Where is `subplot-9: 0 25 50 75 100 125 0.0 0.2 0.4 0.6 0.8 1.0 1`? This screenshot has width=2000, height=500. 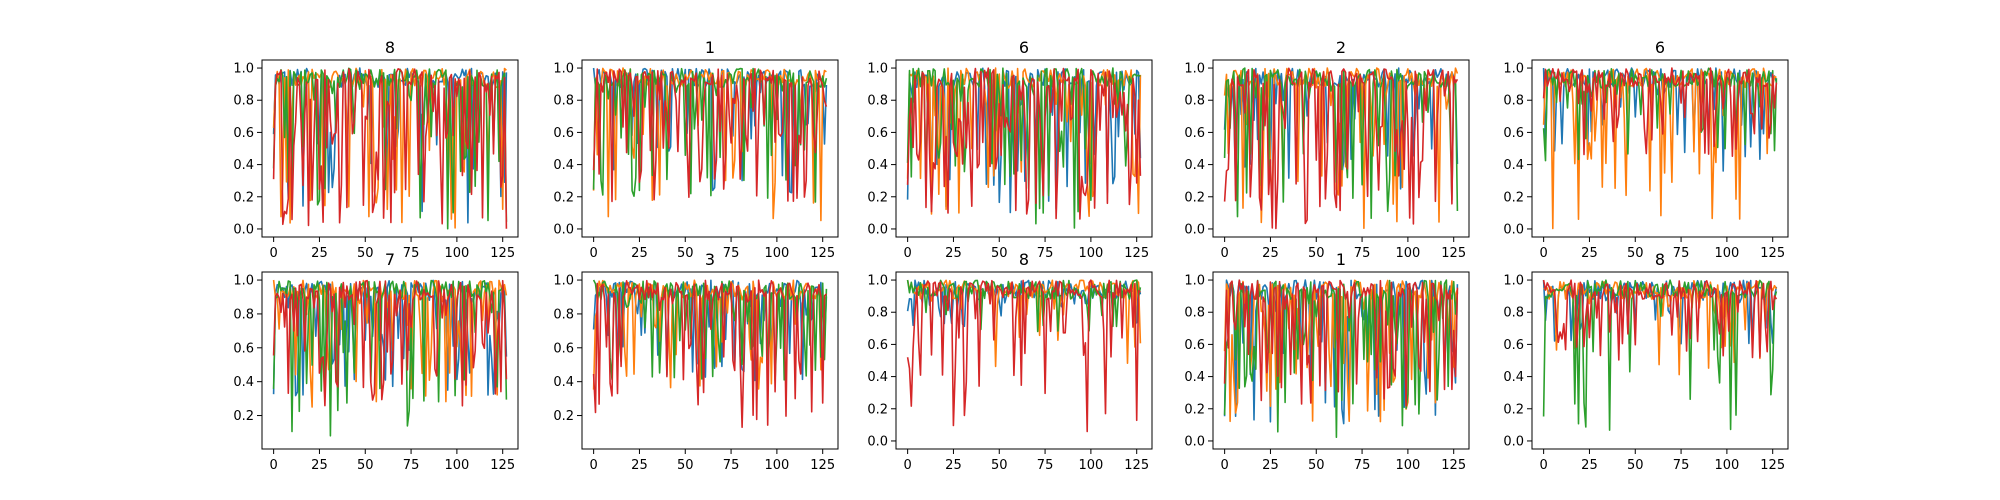 subplot-9: 0 25 50 75 100 125 0.0 0.2 0.4 0.6 0.8 1.0 1 is located at coordinates (1327, 361).